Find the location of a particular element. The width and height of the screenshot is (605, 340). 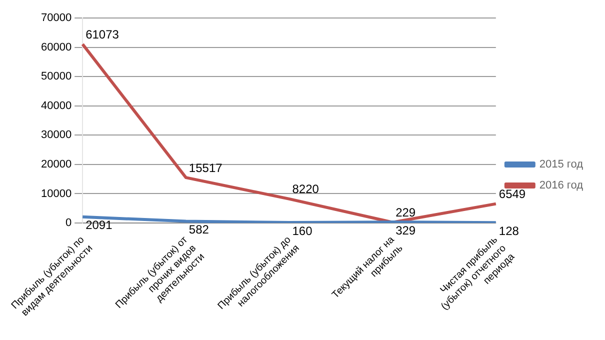

data-label: 2091 is located at coordinates (99, 225).